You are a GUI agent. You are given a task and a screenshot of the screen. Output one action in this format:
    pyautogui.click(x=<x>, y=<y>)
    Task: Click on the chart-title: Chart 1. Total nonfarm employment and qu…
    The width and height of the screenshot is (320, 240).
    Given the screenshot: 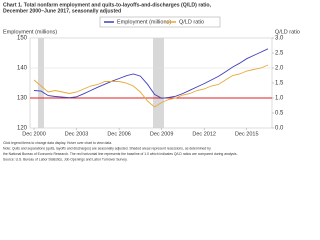 What is the action you would take?
    pyautogui.click(x=107, y=5)
    